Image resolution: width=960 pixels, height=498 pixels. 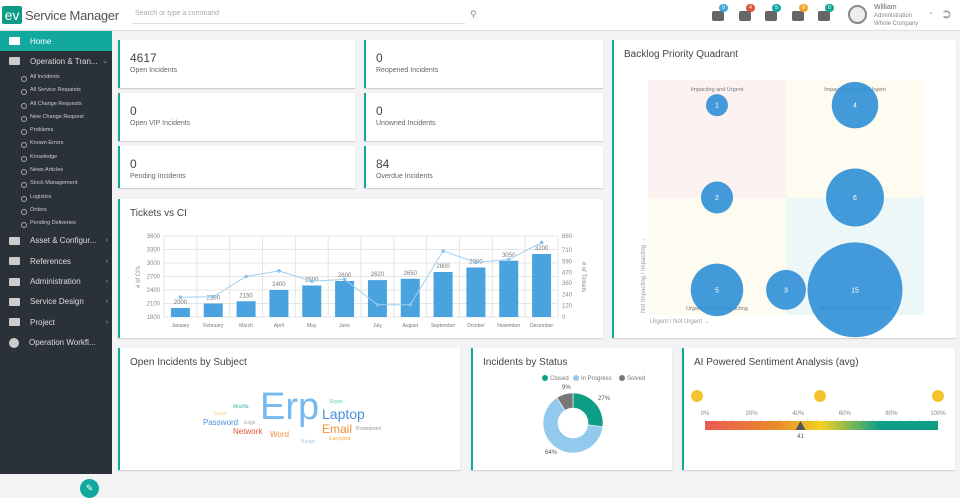 I want to click on word-cloud-word: Email, so click(x=337, y=429).